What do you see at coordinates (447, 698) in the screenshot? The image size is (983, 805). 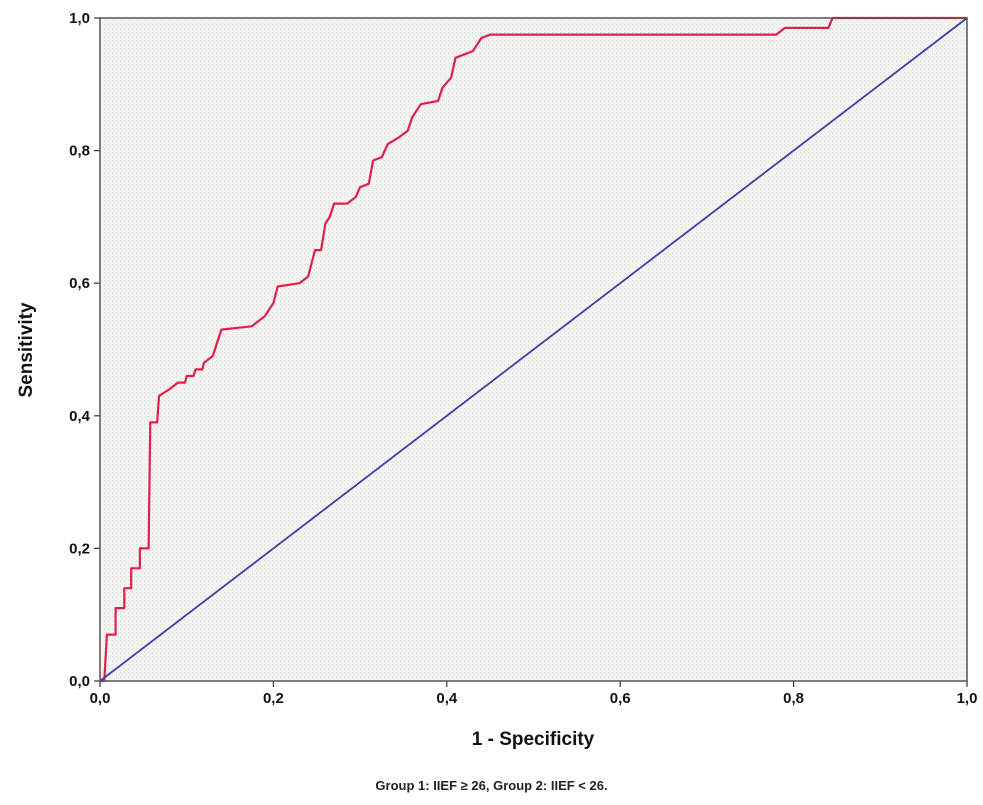 I see `x-tick-label: 0,4` at bounding box center [447, 698].